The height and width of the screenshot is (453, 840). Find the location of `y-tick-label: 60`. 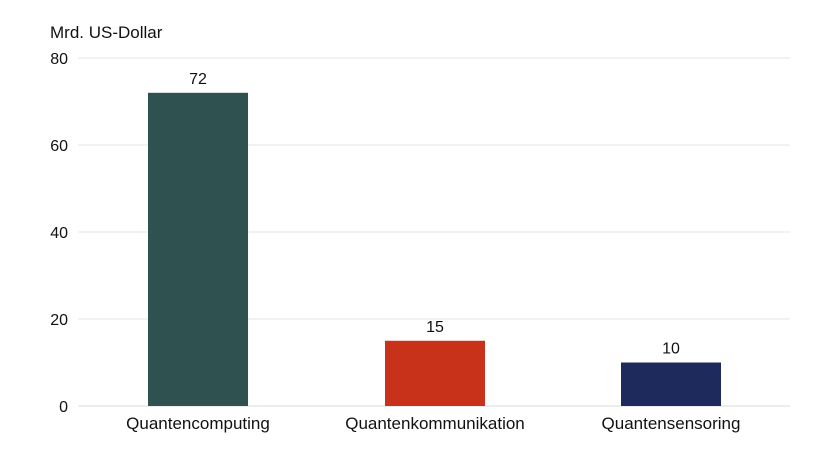

y-tick-label: 60 is located at coordinates (59, 146).